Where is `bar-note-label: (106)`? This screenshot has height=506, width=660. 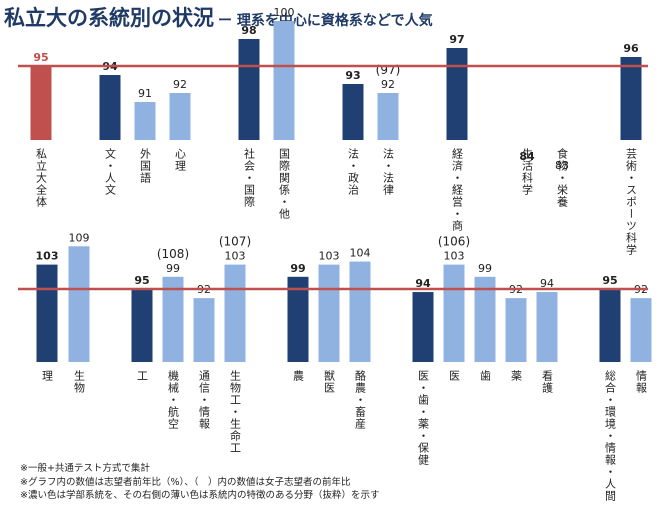 bar-note-label: (106) is located at coordinates (454, 242).